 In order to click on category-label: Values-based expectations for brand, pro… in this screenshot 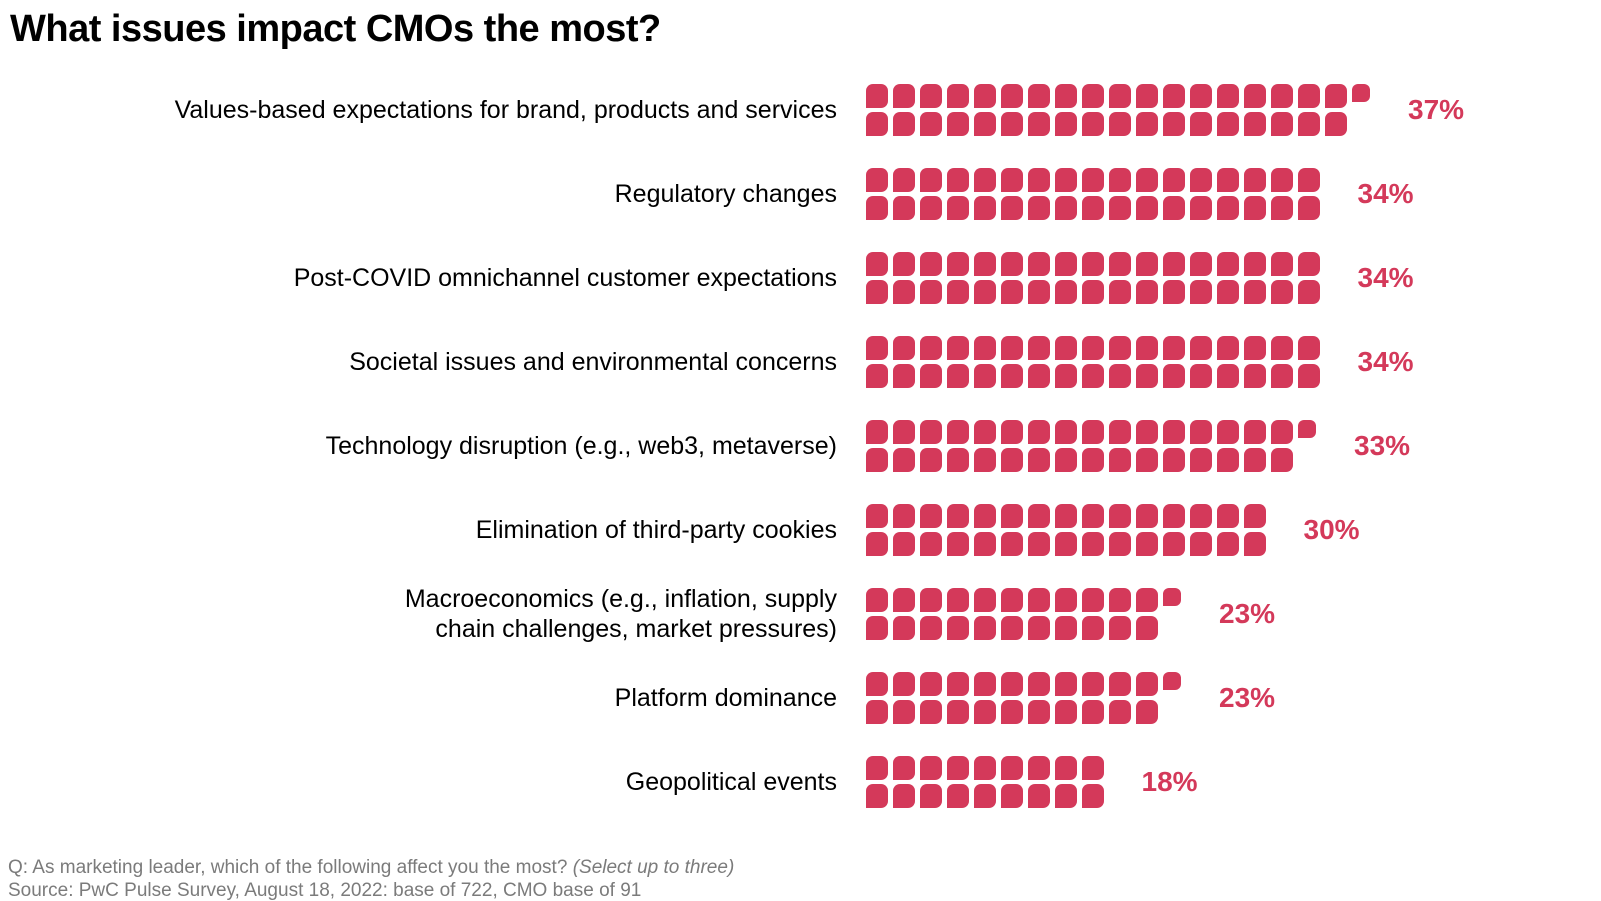, I will do `click(505, 110)`.